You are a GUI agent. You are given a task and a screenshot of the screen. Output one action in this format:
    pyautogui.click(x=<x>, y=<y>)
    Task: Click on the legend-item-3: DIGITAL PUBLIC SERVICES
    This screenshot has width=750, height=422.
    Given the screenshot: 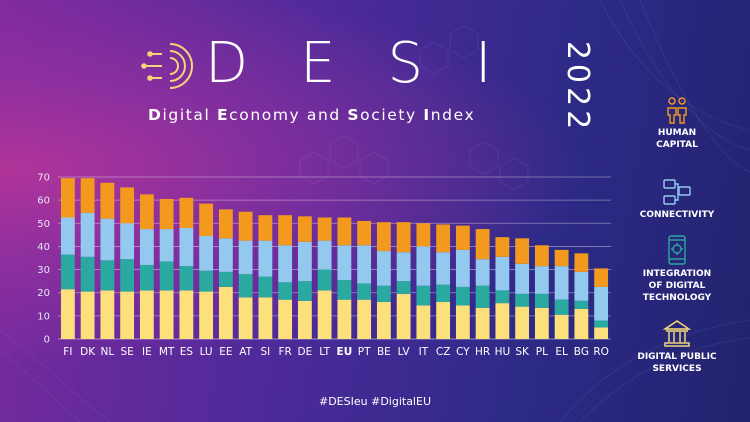 What is the action you would take?
    pyautogui.click(x=677, y=346)
    